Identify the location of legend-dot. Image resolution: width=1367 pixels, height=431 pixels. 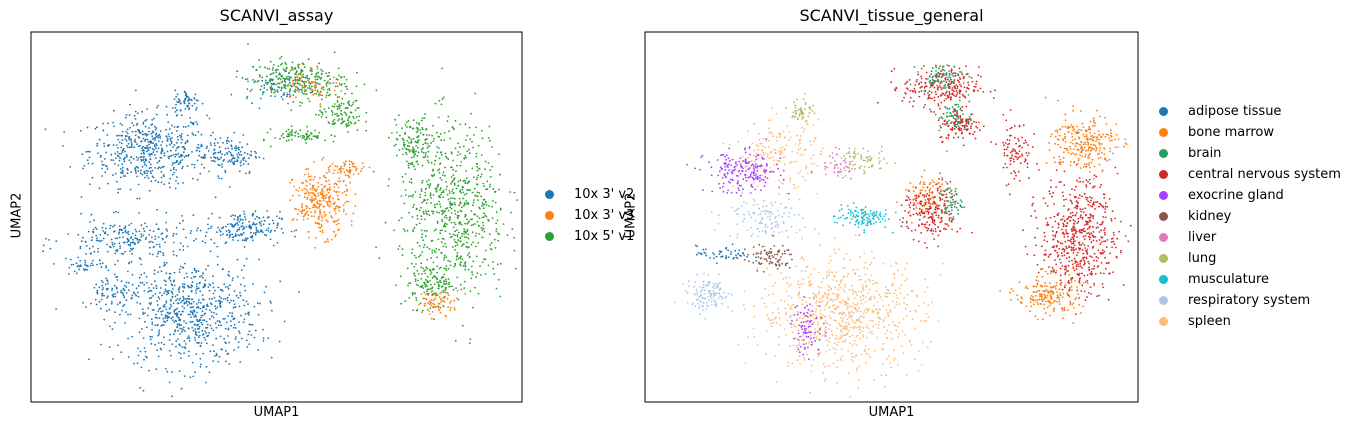
(1163, 153).